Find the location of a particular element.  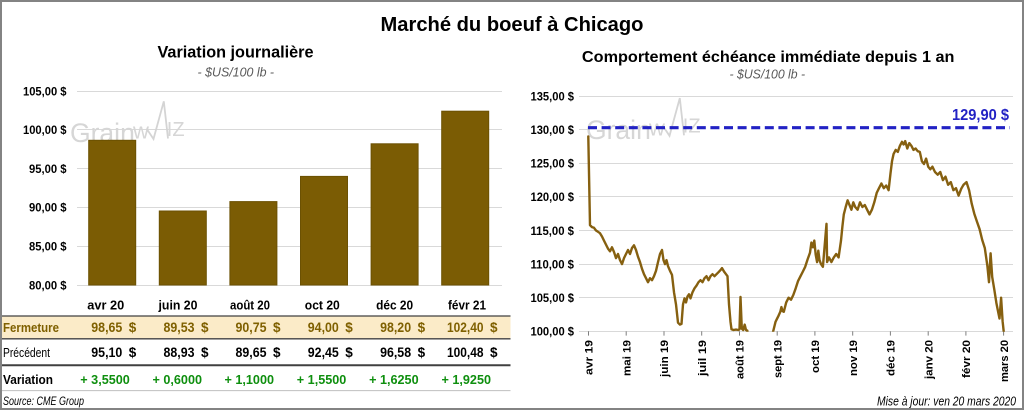

svg-text: 92,45 is located at coordinates (323, 352).